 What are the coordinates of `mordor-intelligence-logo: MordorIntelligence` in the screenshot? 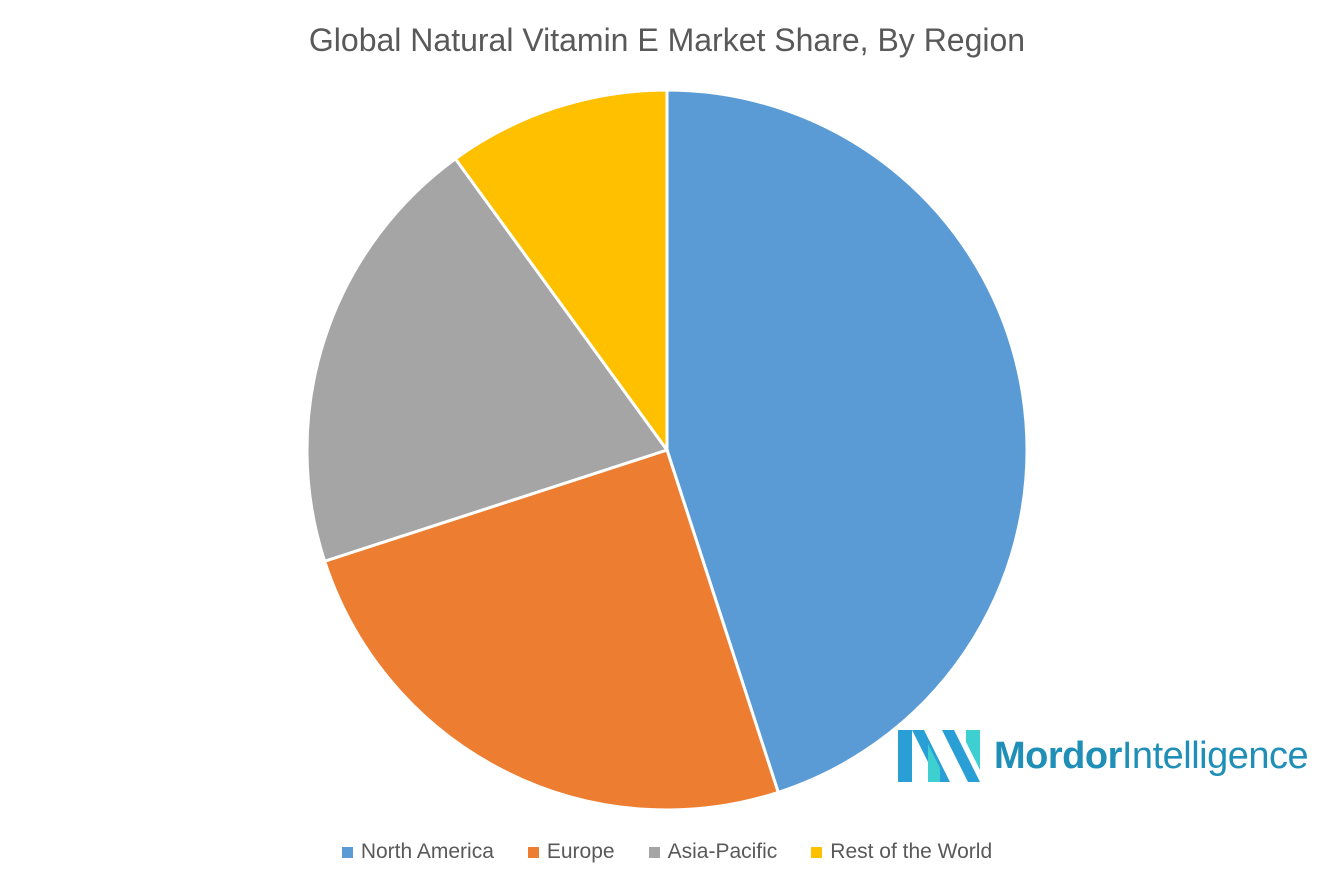 It's located at (1103, 756).